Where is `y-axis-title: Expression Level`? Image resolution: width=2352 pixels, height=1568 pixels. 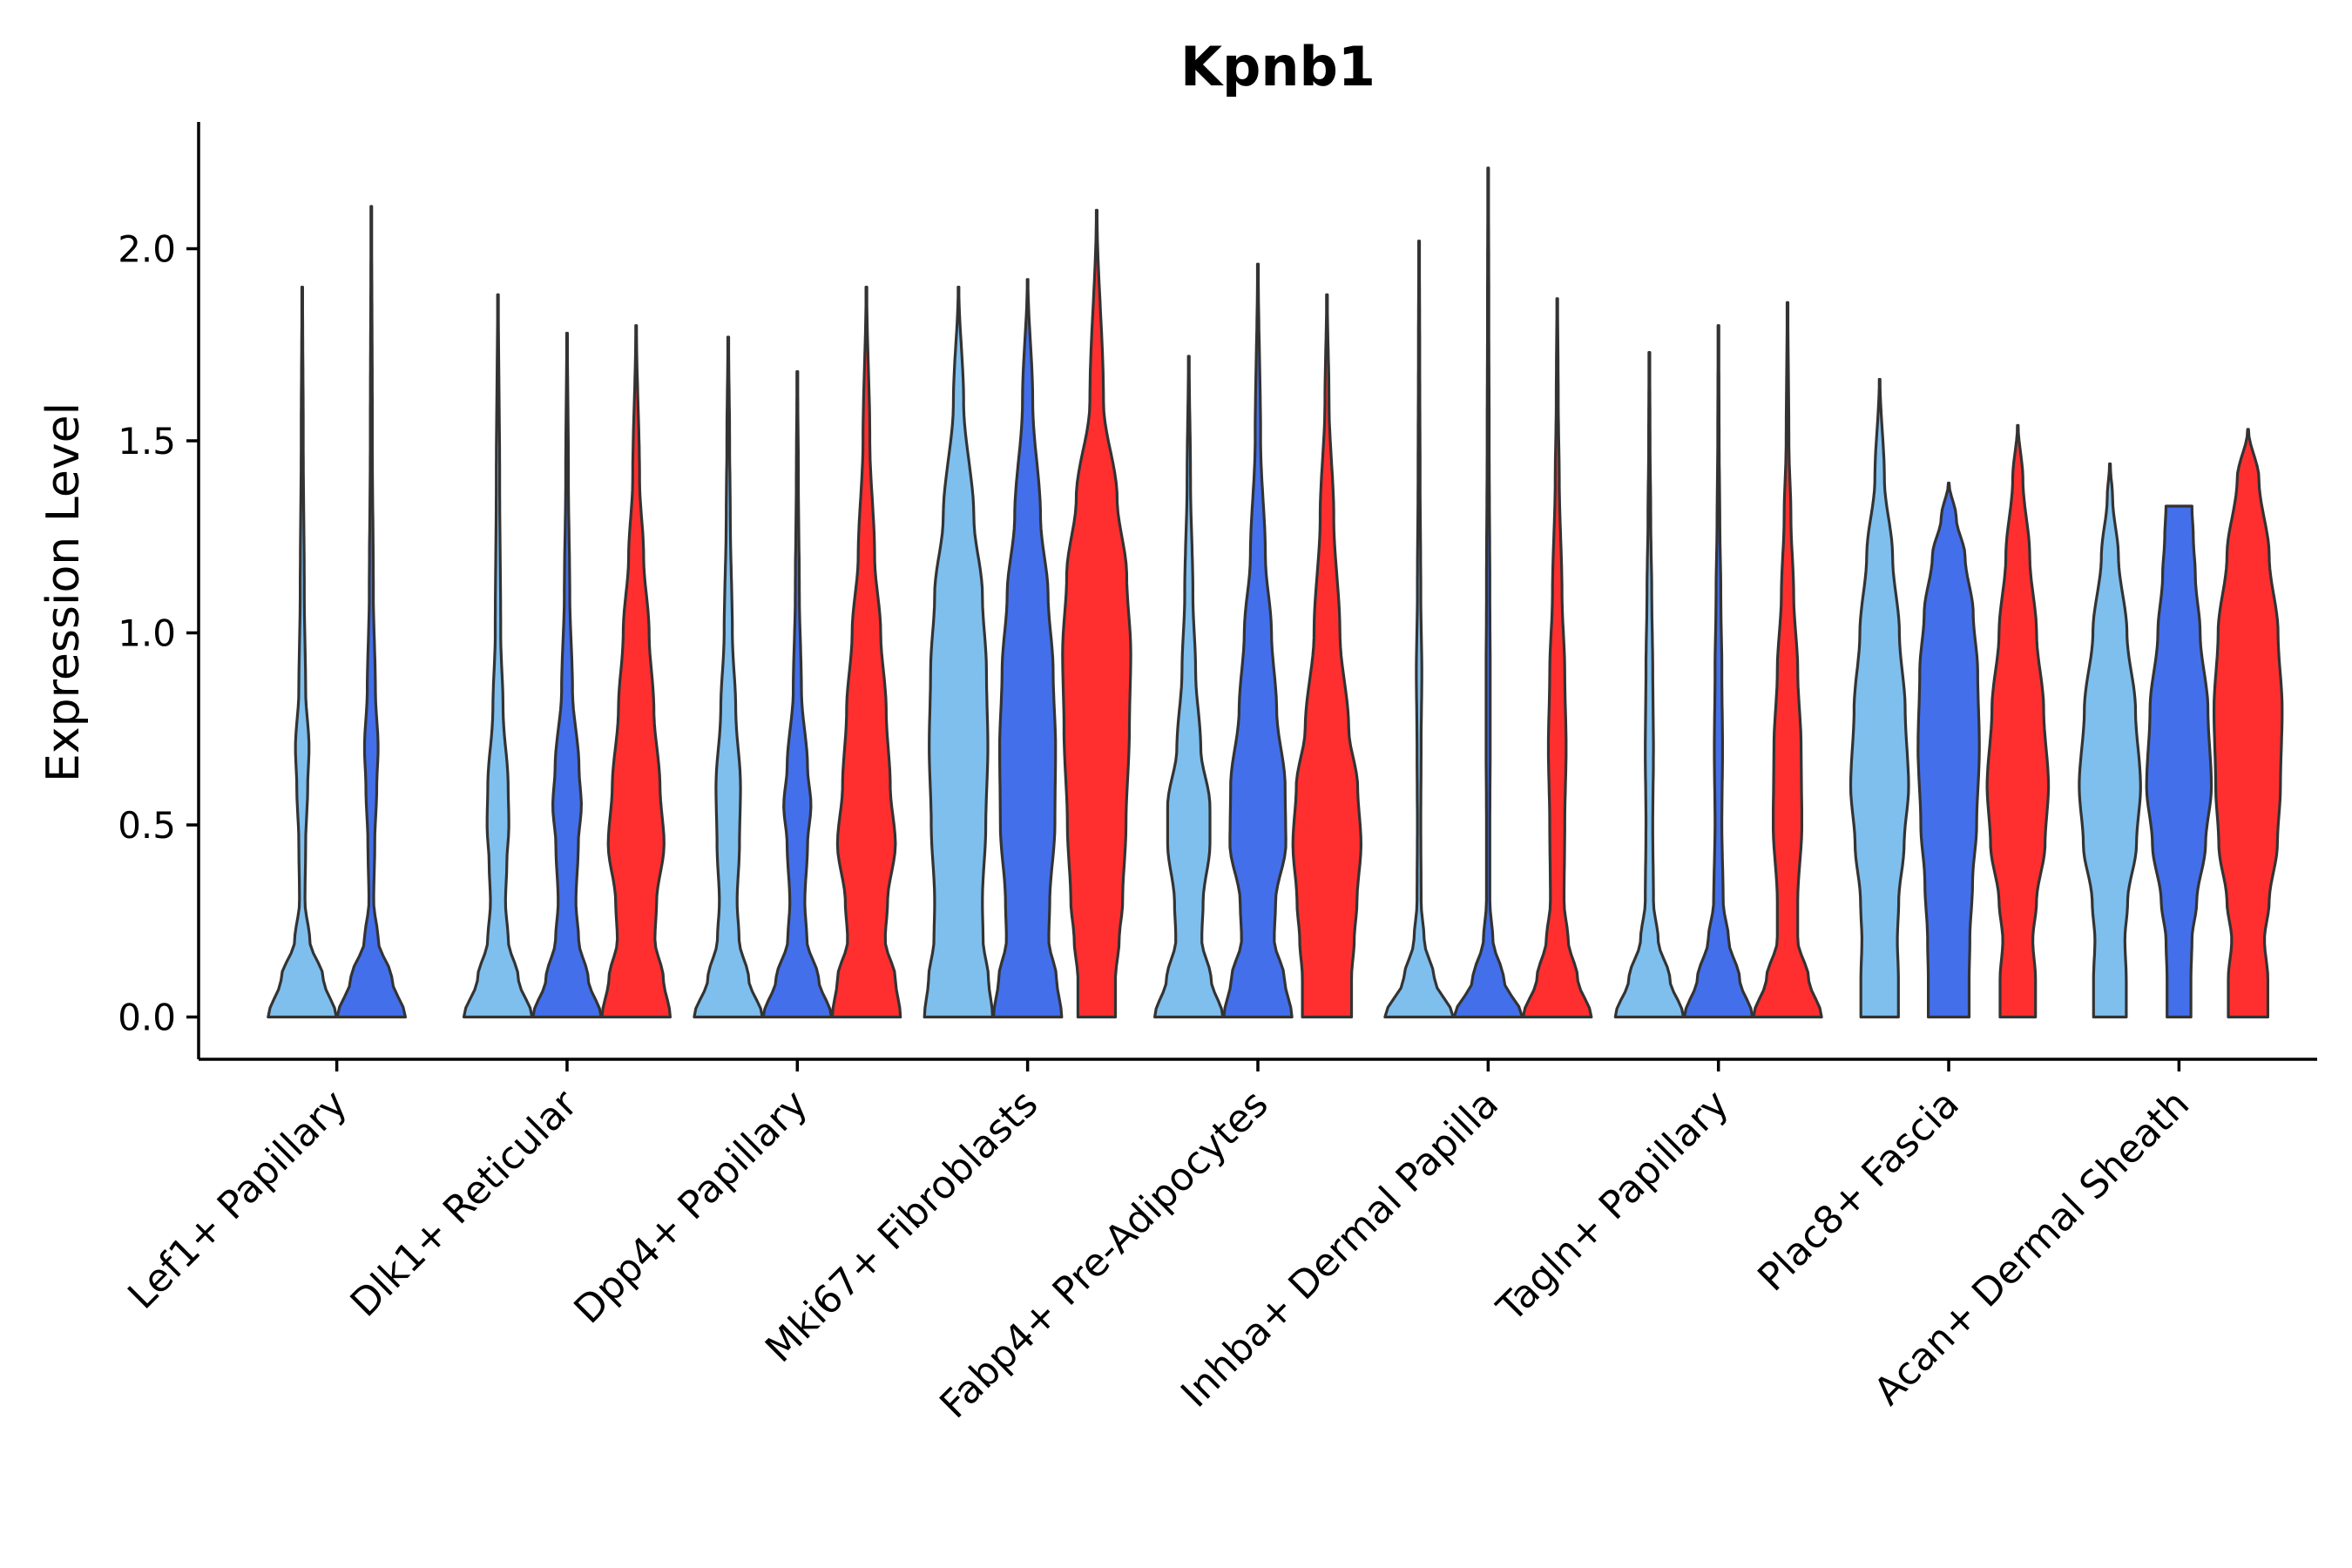
y-axis-title: Expression Level is located at coordinates (64, 592).